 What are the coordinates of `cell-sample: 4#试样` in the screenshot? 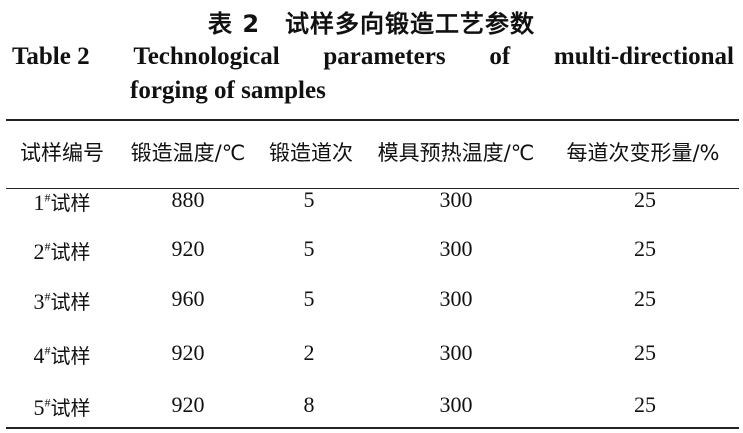 It's located at (62, 354).